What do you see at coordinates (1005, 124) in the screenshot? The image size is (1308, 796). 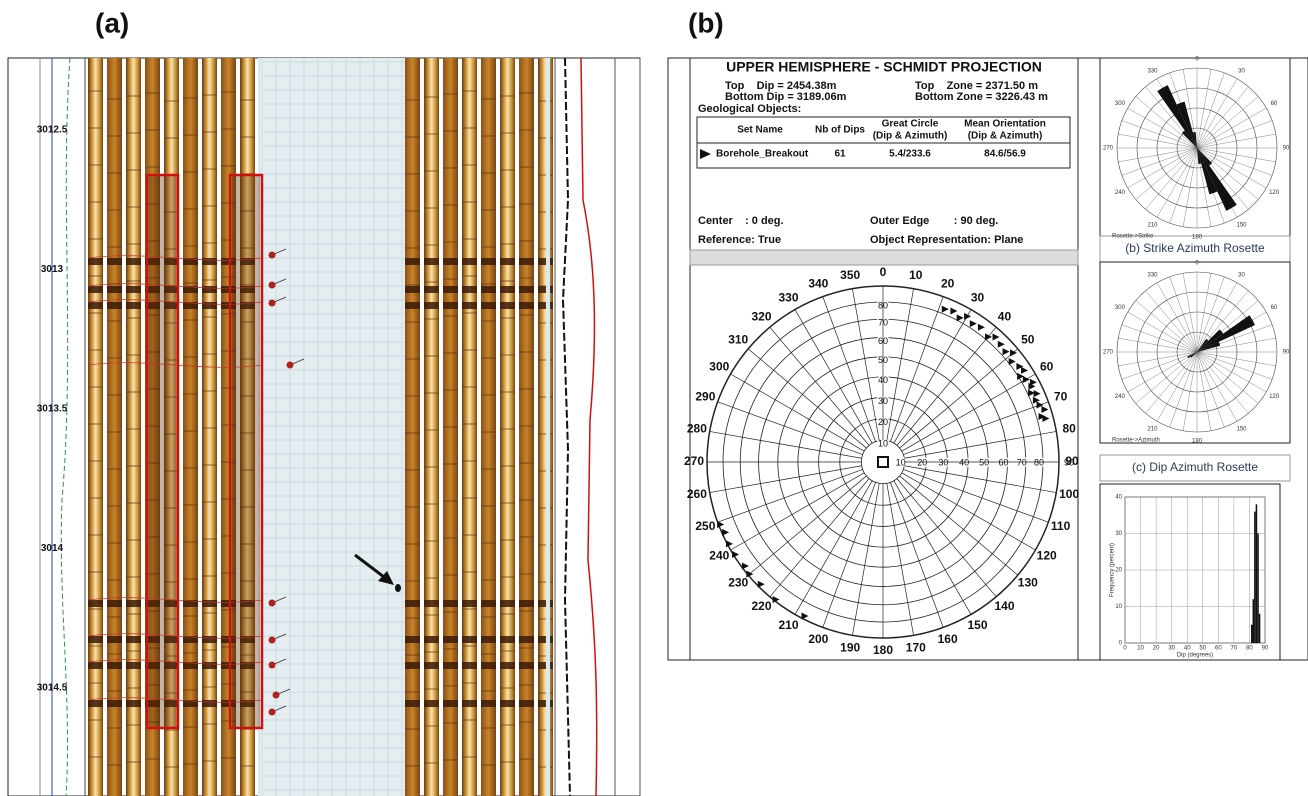 I see `table-header: Mean Orientation` at bounding box center [1005, 124].